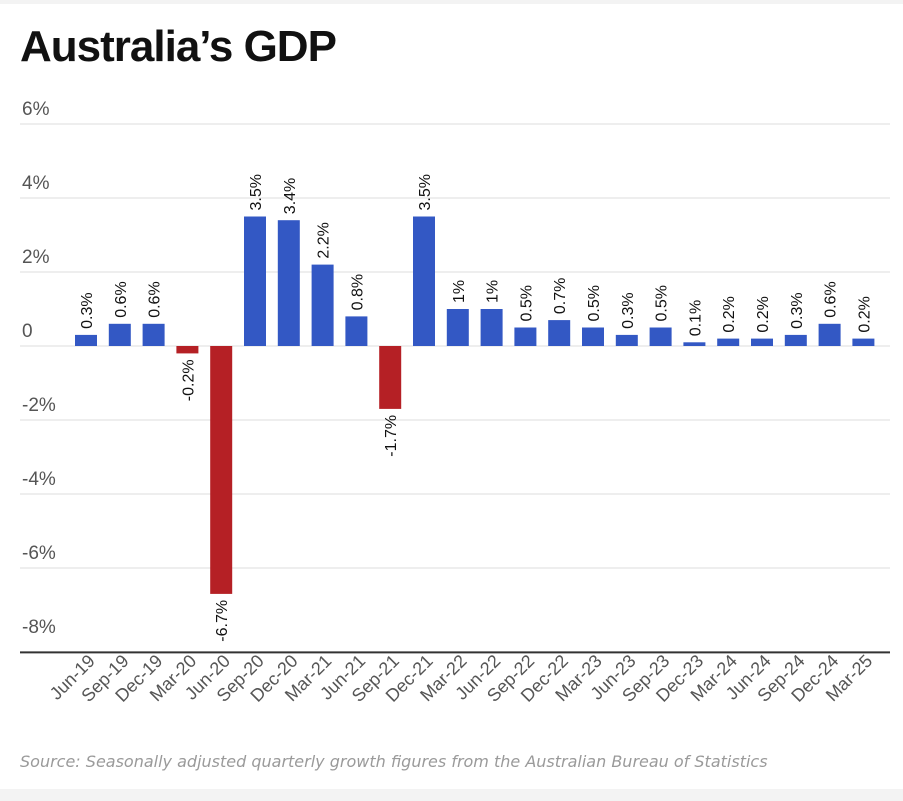 The width and height of the screenshot is (903, 801). Describe the element at coordinates (324, 240) in the screenshot. I see `data-label: 2.2%` at that location.